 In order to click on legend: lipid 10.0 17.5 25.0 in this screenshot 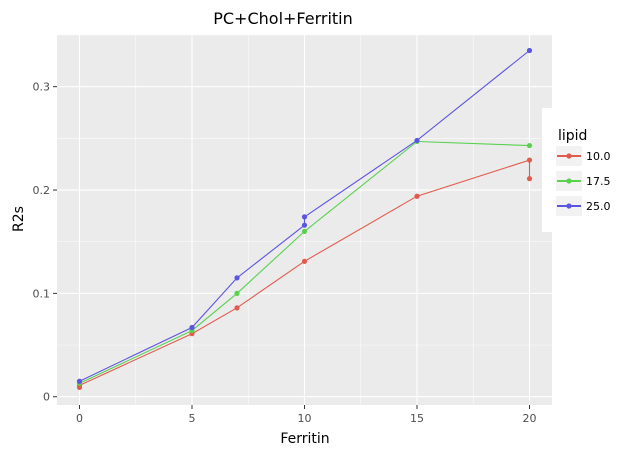, I will do `click(590, 170)`.